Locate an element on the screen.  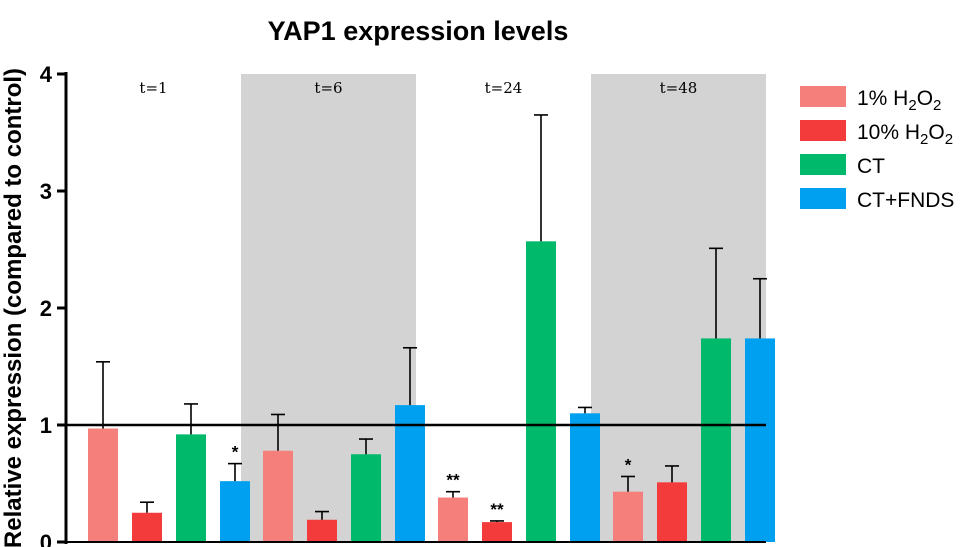
legend-label: 10% H2O2 is located at coordinates (905, 134).